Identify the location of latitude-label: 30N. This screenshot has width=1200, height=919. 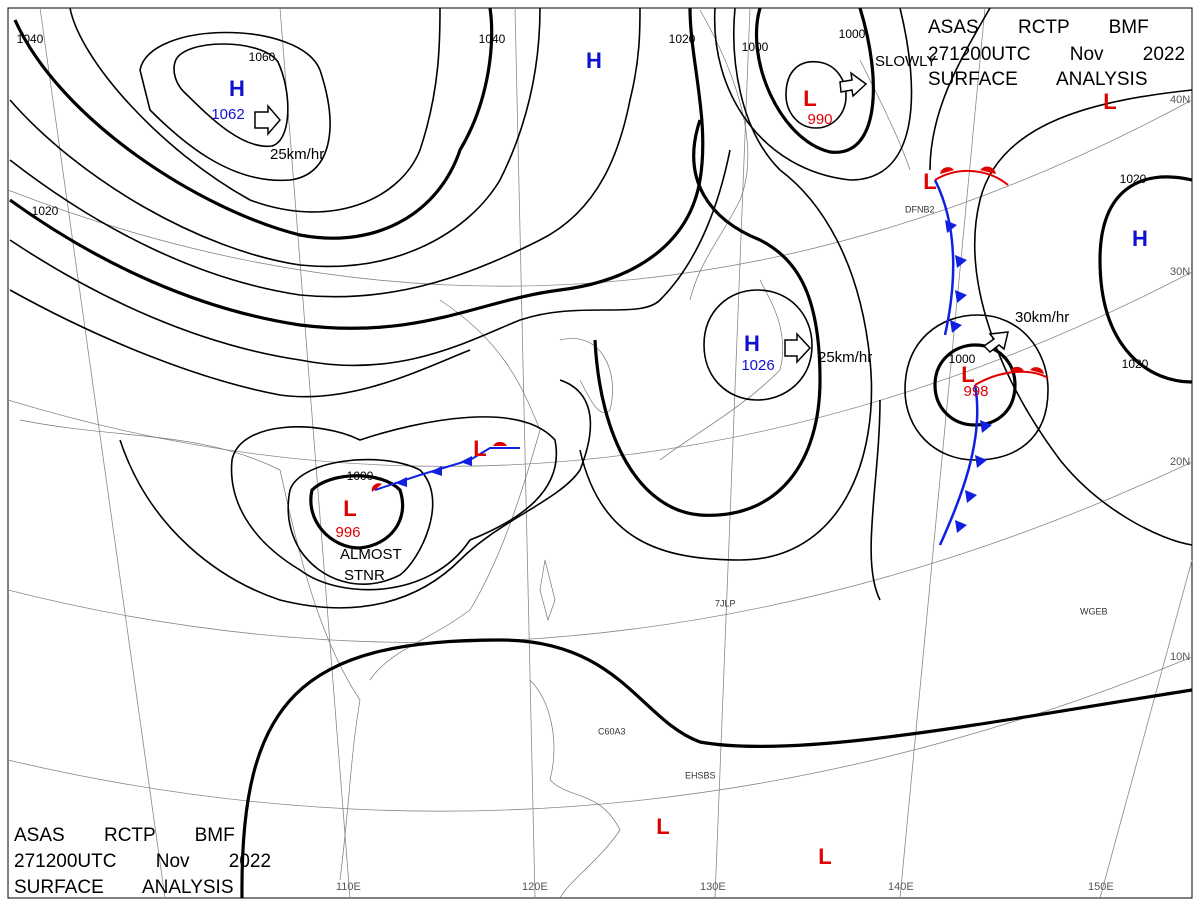
(1180, 272).